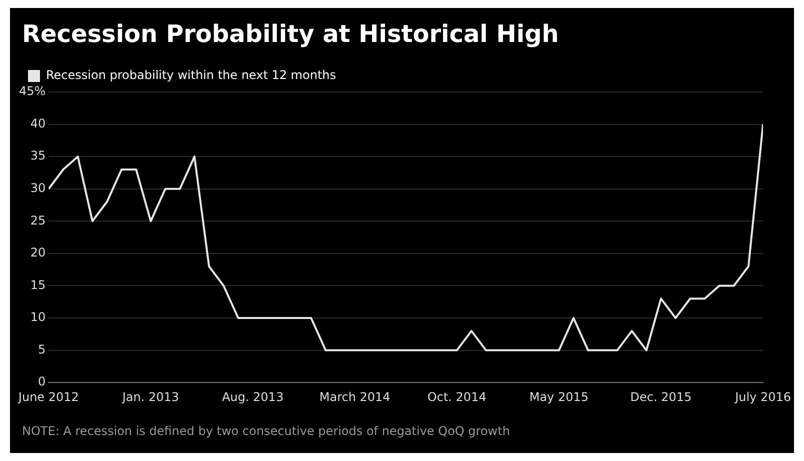 The height and width of the screenshot is (461, 804). I want to click on y-tick-label: 0, so click(42, 381).